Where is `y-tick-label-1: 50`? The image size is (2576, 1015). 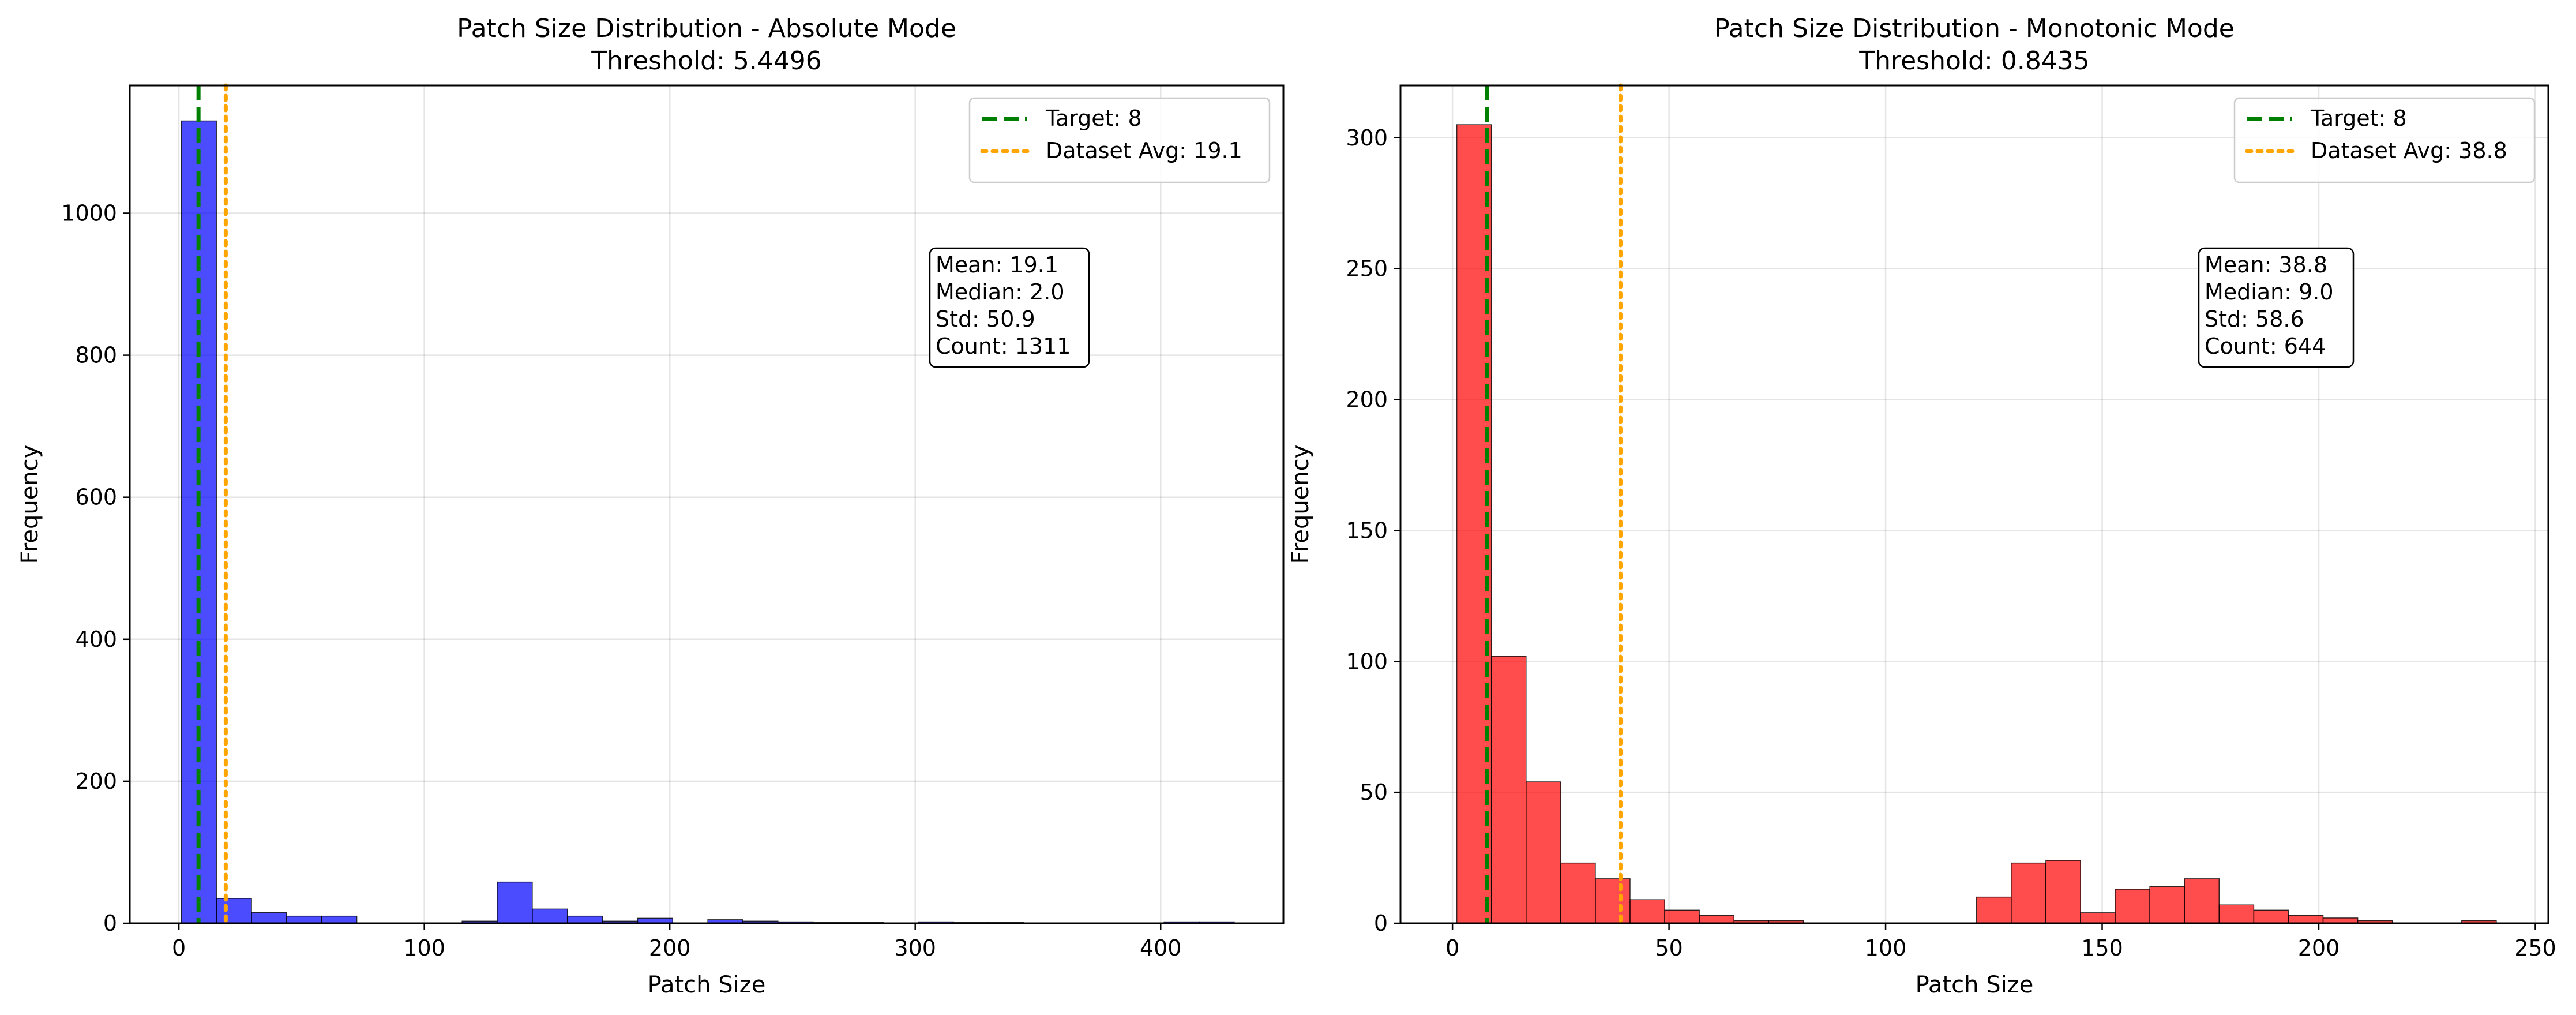 y-tick-label-1: 50 is located at coordinates (1374, 792).